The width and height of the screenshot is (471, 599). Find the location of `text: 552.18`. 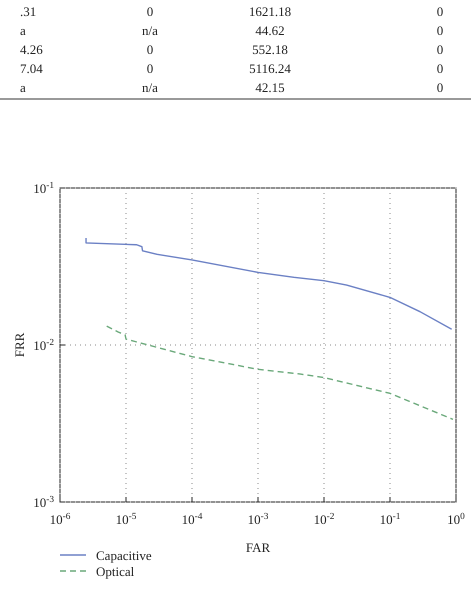

text: 552.18 is located at coordinates (270, 49).